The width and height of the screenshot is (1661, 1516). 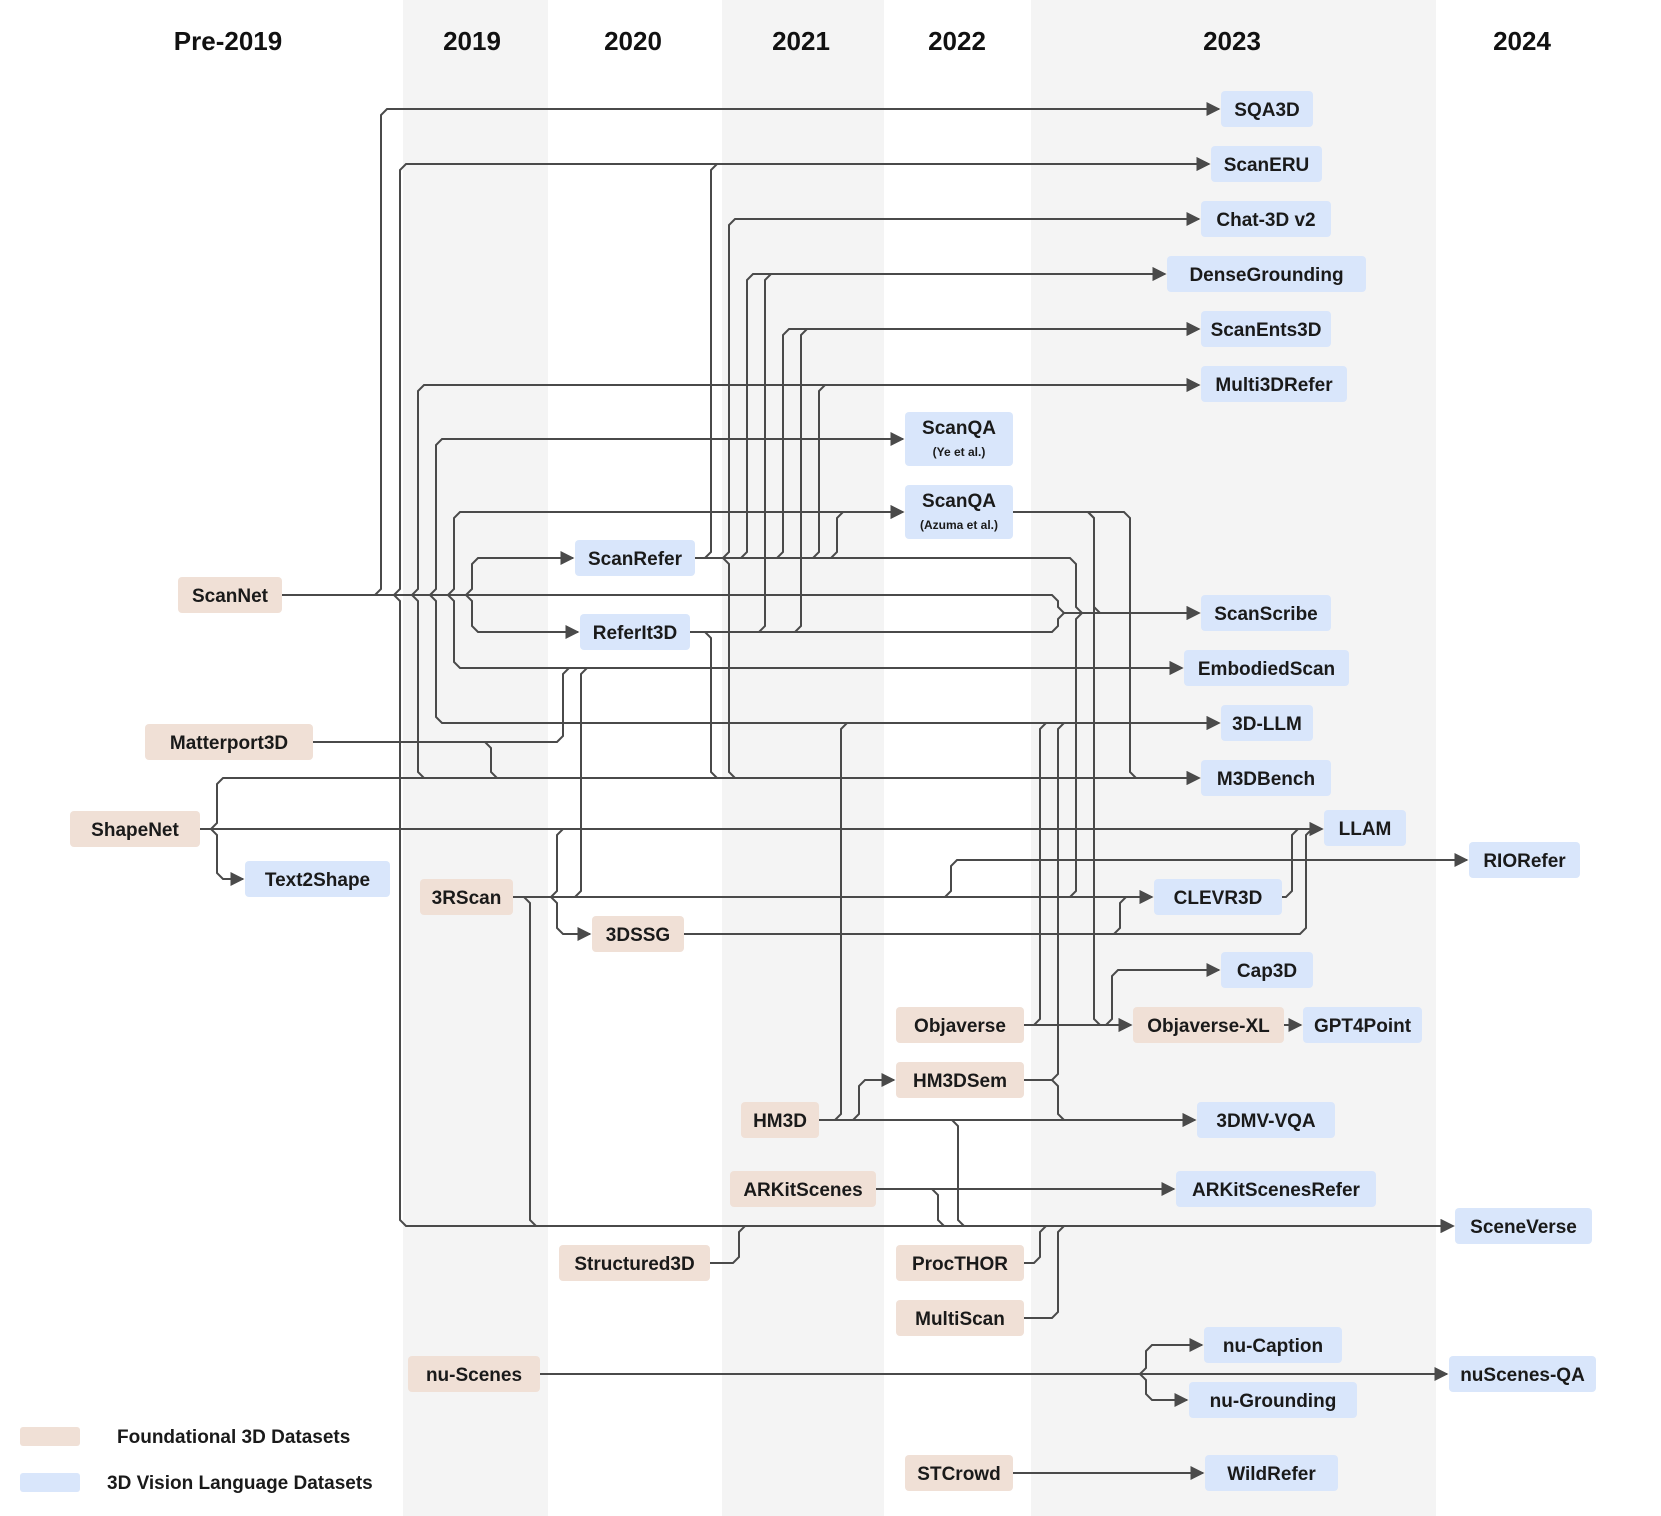 What do you see at coordinates (960, 1319) in the screenshot?
I see `dataset-node-label: MultiScan` at bounding box center [960, 1319].